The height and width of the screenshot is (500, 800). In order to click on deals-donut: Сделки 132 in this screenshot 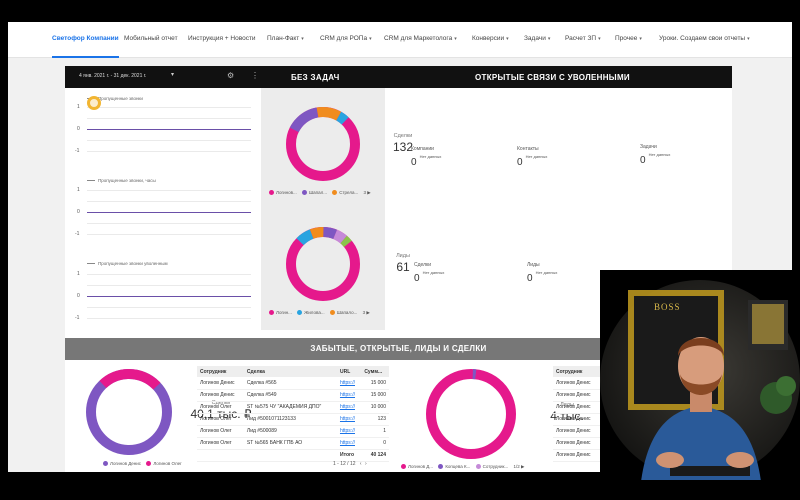, I will do `click(348, 144)`.